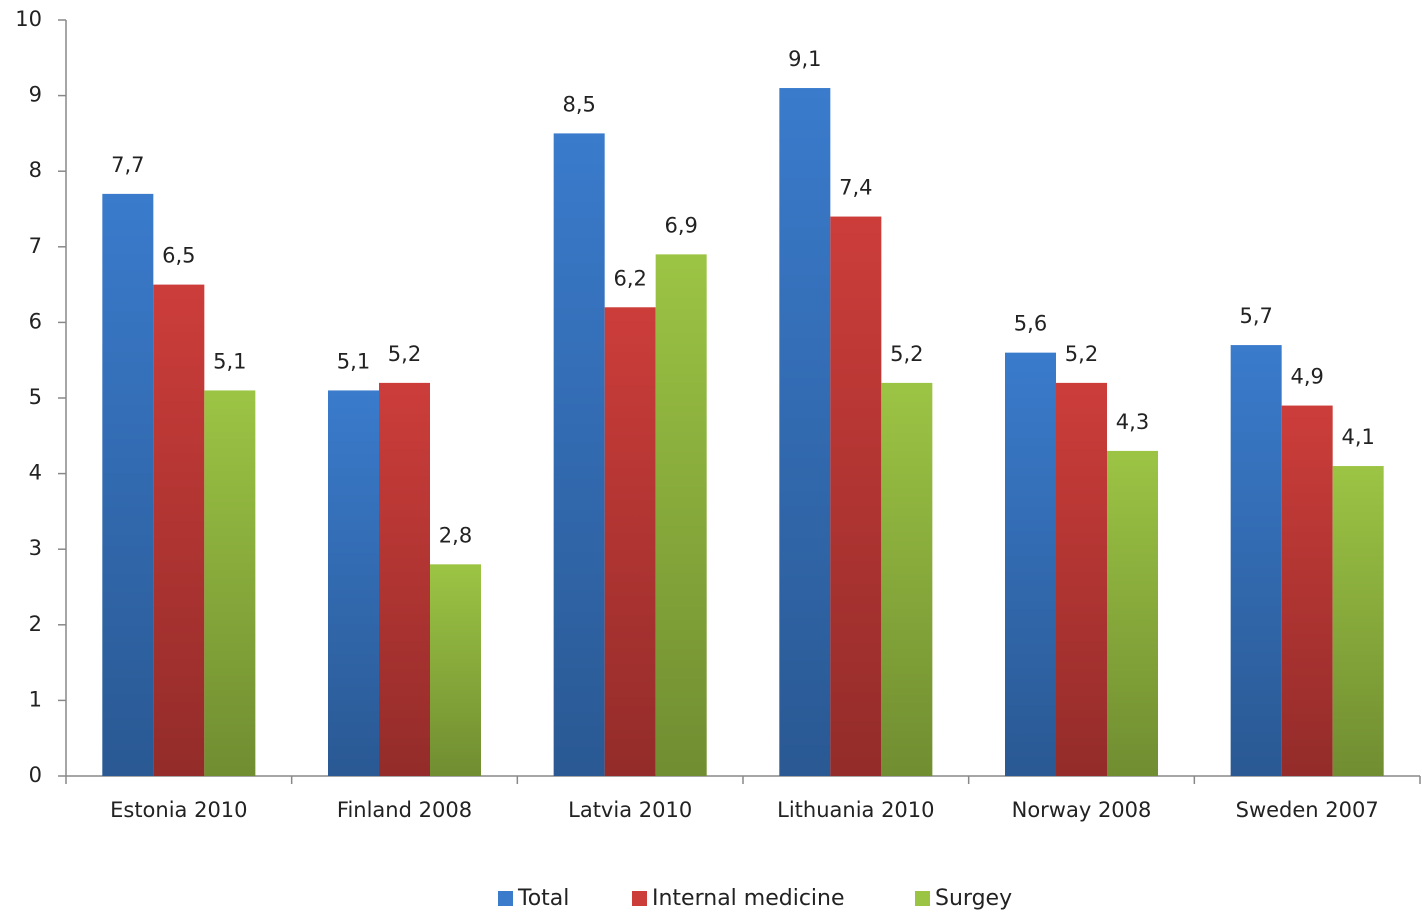 This screenshot has height=915, width=1422. What do you see at coordinates (35, 397) in the screenshot?
I see `y-tick-label: 5` at bounding box center [35, 397].